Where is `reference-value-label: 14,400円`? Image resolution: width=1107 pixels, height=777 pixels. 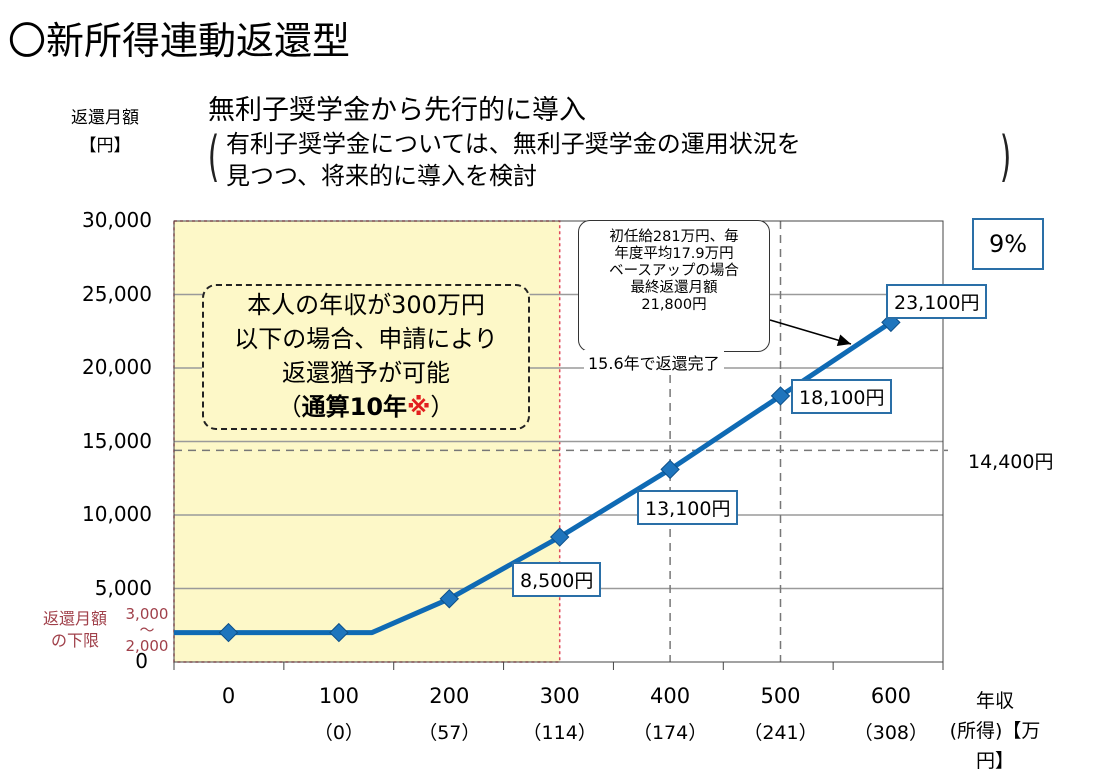 reference-value-label: 14,400円 is located at coordinates (1011, 462).